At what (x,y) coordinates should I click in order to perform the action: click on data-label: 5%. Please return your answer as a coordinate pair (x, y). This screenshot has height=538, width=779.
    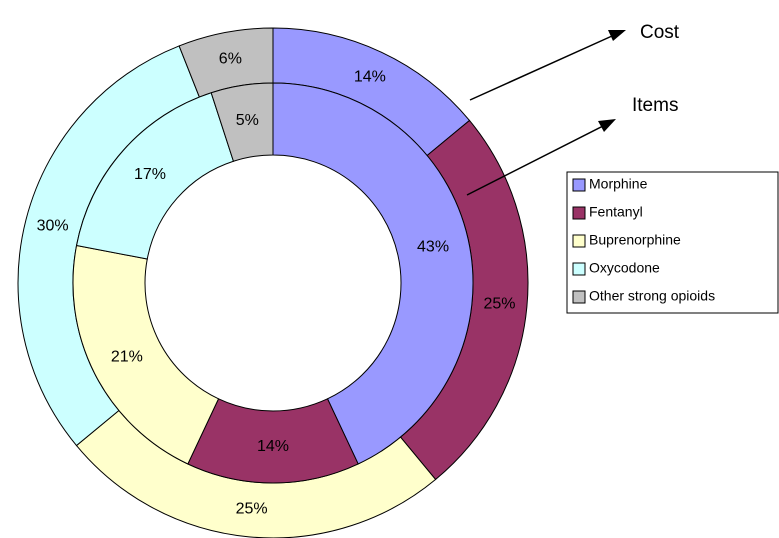
    Looking at the image, I should click on (247, 120).